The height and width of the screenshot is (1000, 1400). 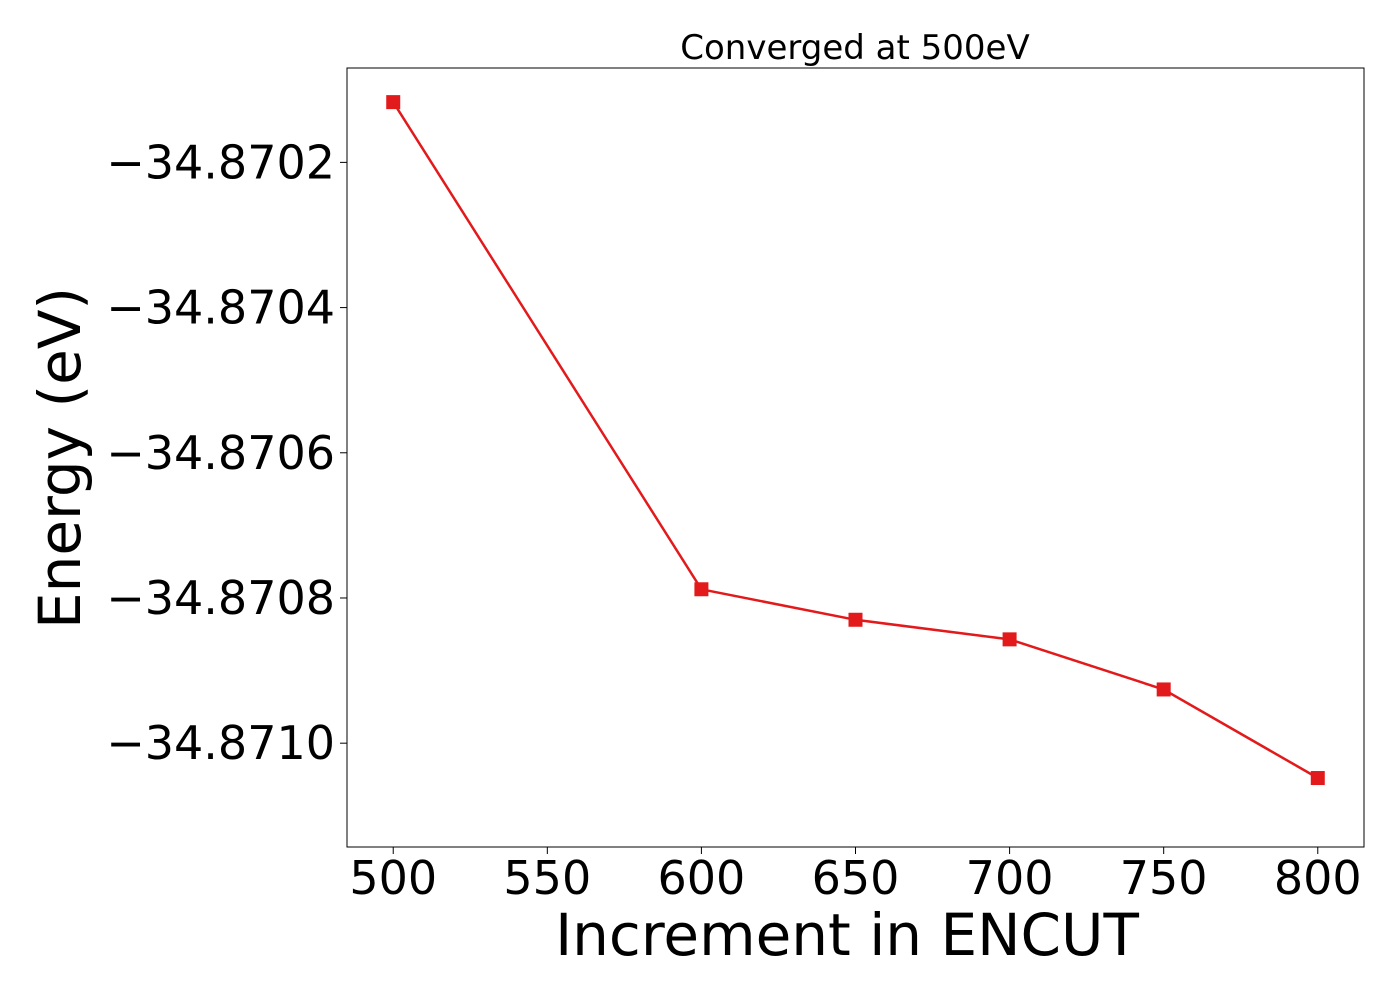 I want to click on y-axis: −34.8702 −34.8704 −34.8706 −34.8708 −34.8710, so click(x=226, y=452).